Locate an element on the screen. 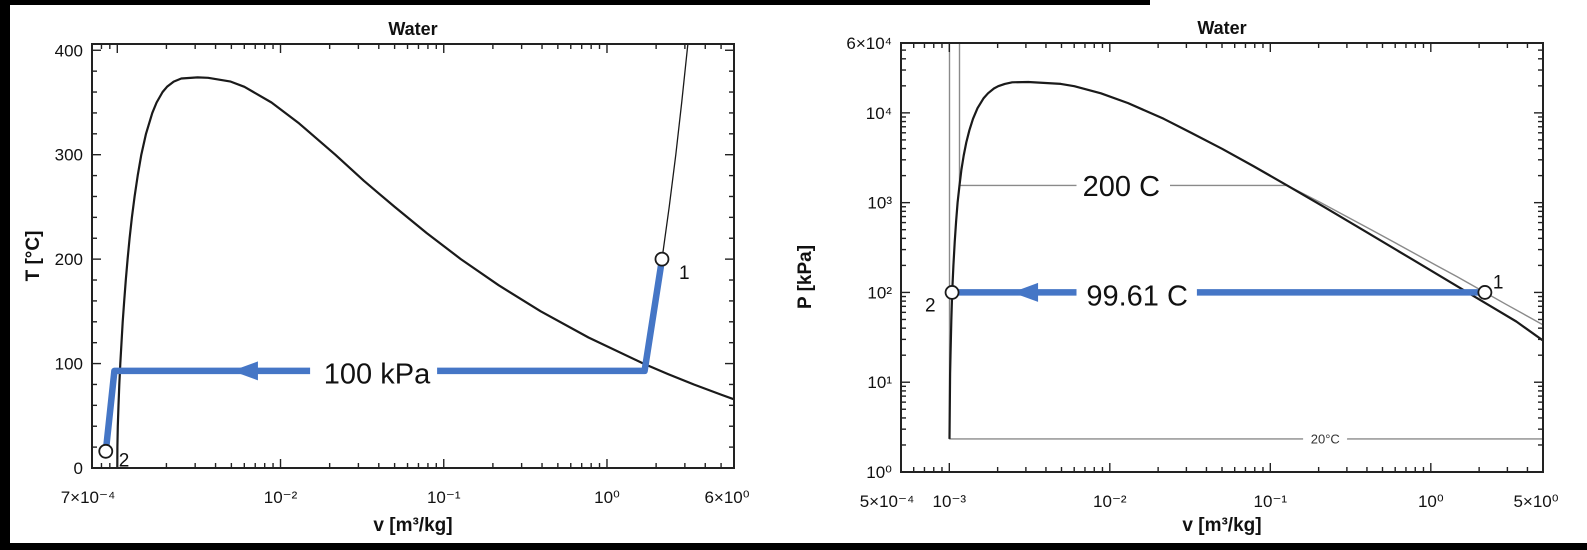 The height and width of the screenshot is (550, 1587). x-tick-label: 7×10⁻⁴ is located at coordinates (88, 497).